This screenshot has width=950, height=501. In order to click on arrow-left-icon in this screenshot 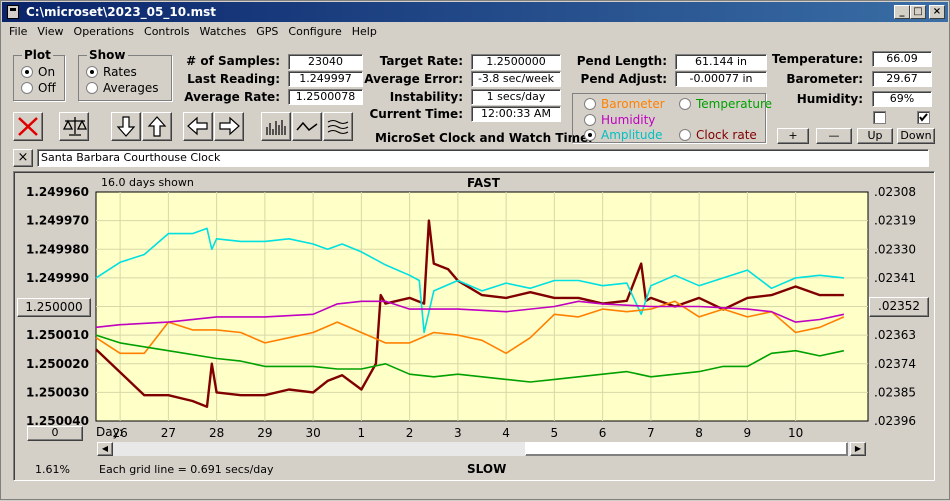, I will do `click(197, 126)`.